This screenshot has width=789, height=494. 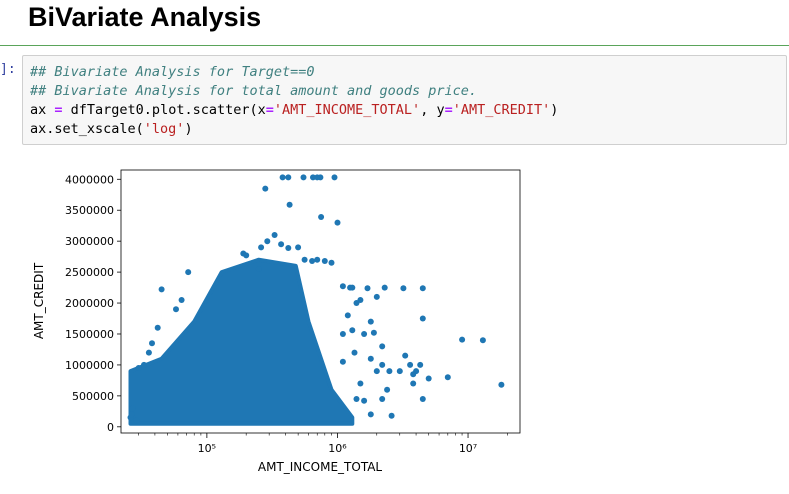 What do you see at coordinates (89, 365) in the screenshot?
I see `y-tick-label: 1000000` at bounding box center [89, 365].